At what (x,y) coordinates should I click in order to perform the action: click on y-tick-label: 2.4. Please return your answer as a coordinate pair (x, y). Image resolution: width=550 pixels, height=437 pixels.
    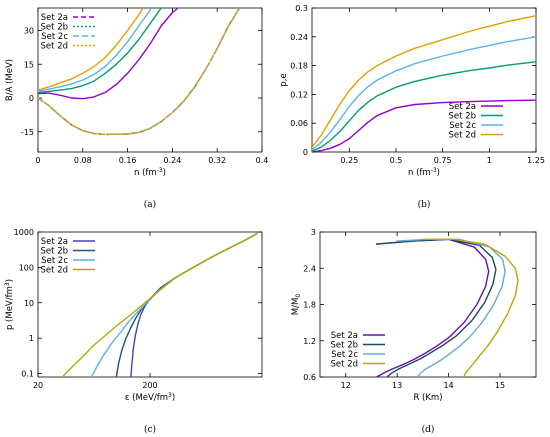
    Looking at the image, I should click on (309, 268).